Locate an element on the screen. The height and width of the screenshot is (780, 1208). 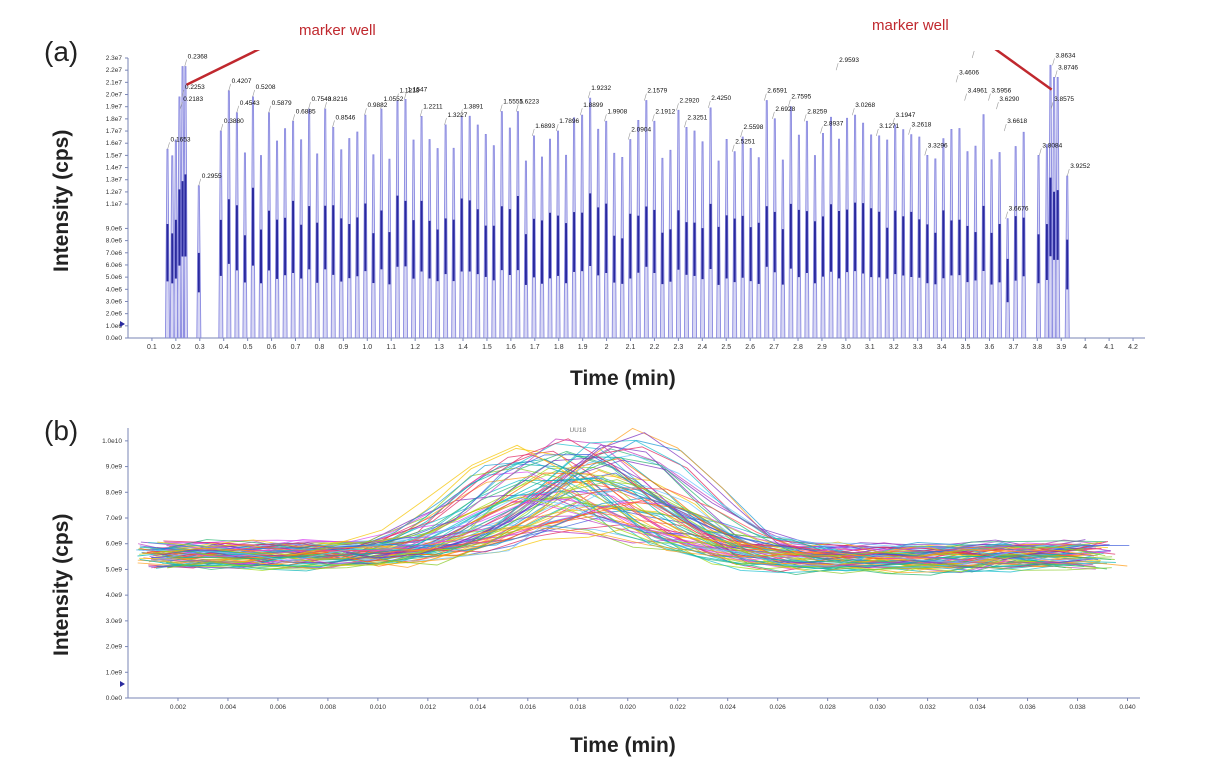
x-tick-label: 3.4 is located at coordinates (942, 347).